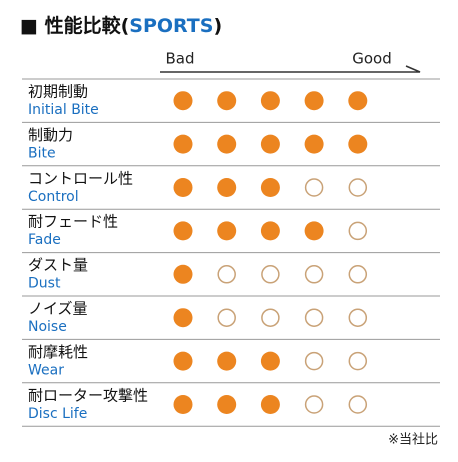  What do you see at coordinates (44, 284) in the screenshot?
I see `label-en: Dust` at bounding box center [44, 284].